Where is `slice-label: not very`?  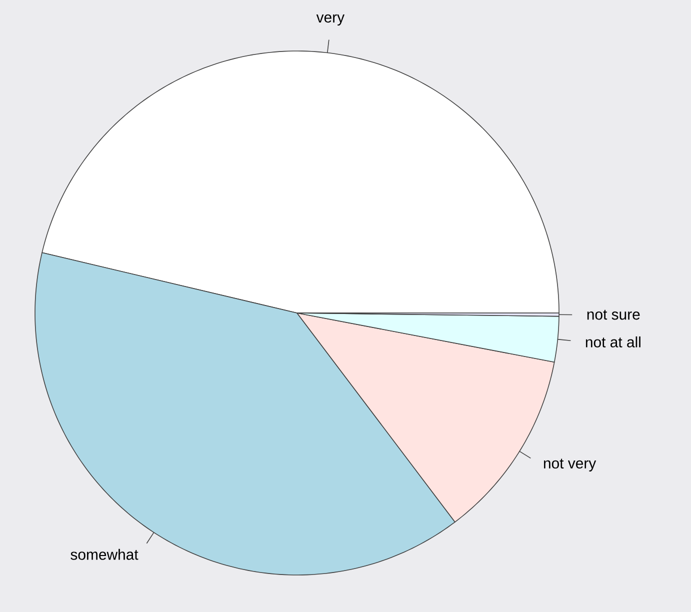
slice-label: not very is located at coordinates (570, 465).